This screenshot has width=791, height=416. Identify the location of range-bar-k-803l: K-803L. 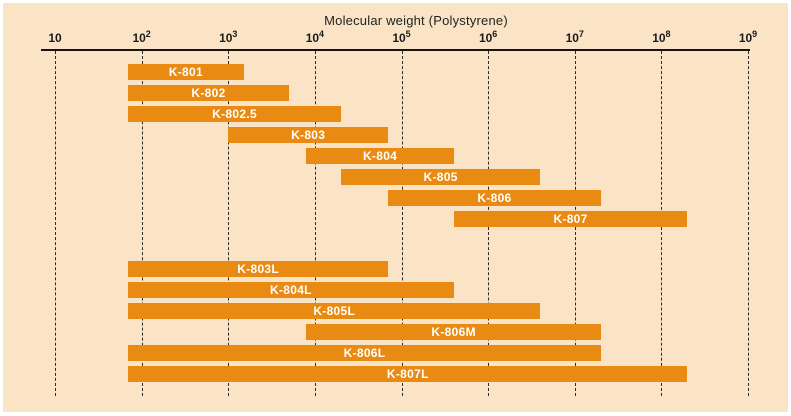
(258, 269).